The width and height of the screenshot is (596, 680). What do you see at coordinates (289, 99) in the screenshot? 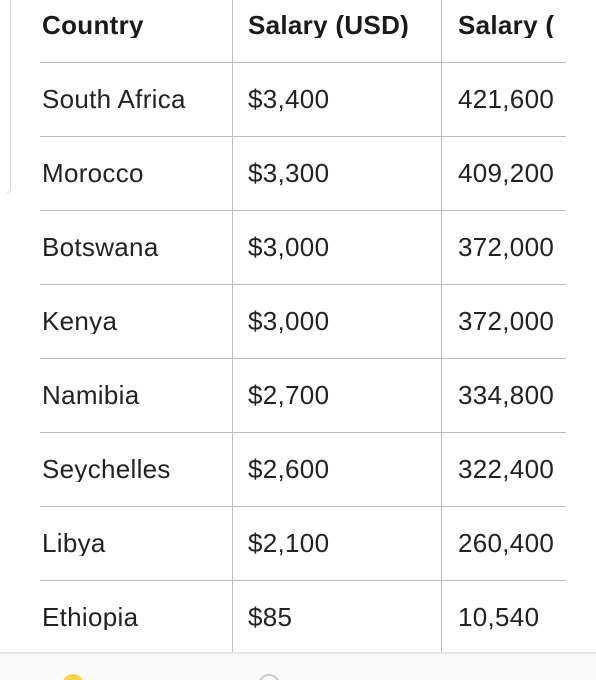
I see `table-cell: $3,400` at bounding box center [289, 99].